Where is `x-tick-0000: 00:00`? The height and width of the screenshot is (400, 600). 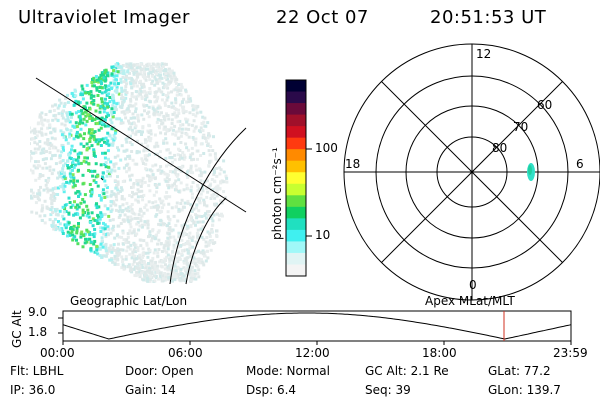
x-tick-0000: 00:00 is located at coordinates (57, 353).